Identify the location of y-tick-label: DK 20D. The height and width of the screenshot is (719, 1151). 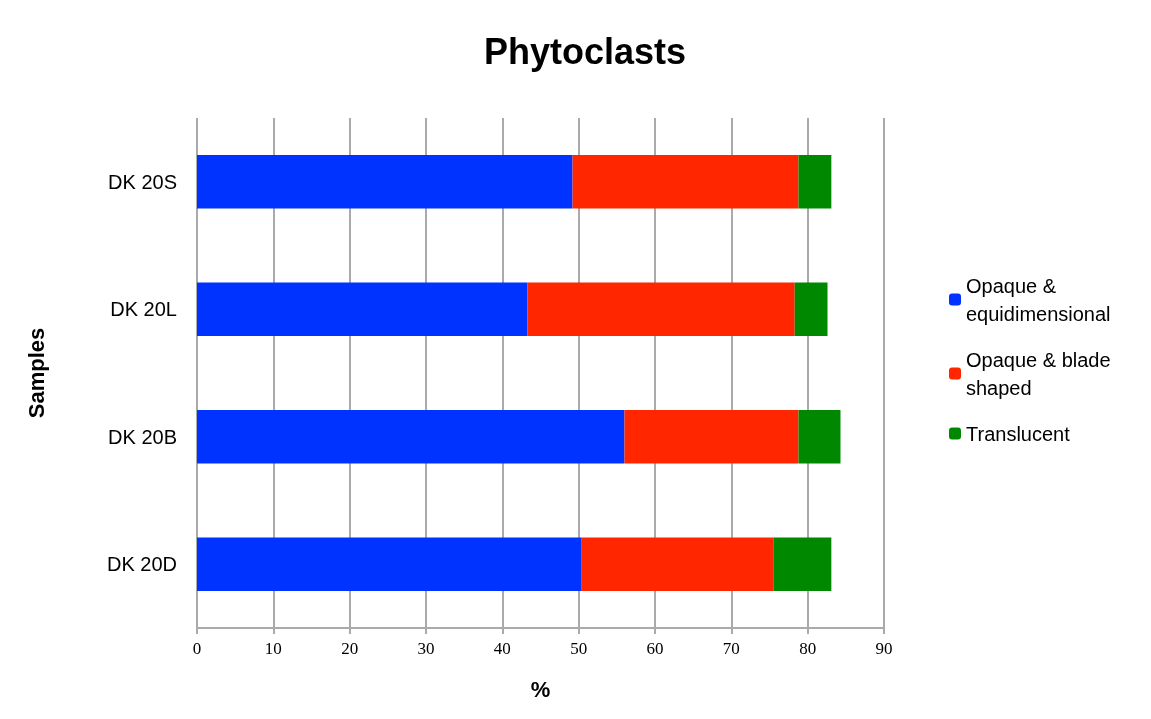
(141, 564).